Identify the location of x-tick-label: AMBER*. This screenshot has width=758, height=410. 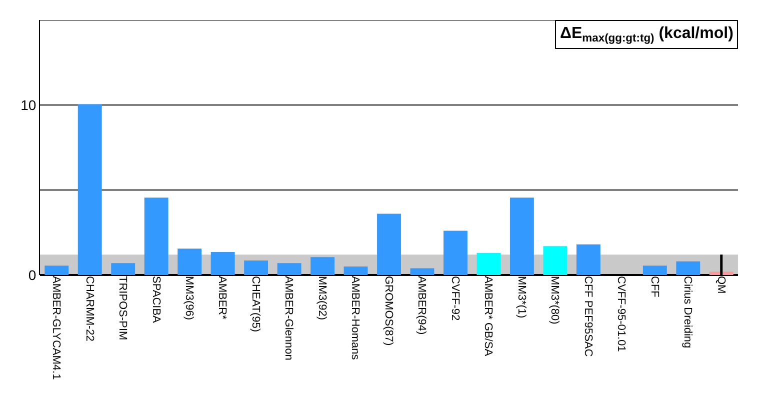
(222, 298).